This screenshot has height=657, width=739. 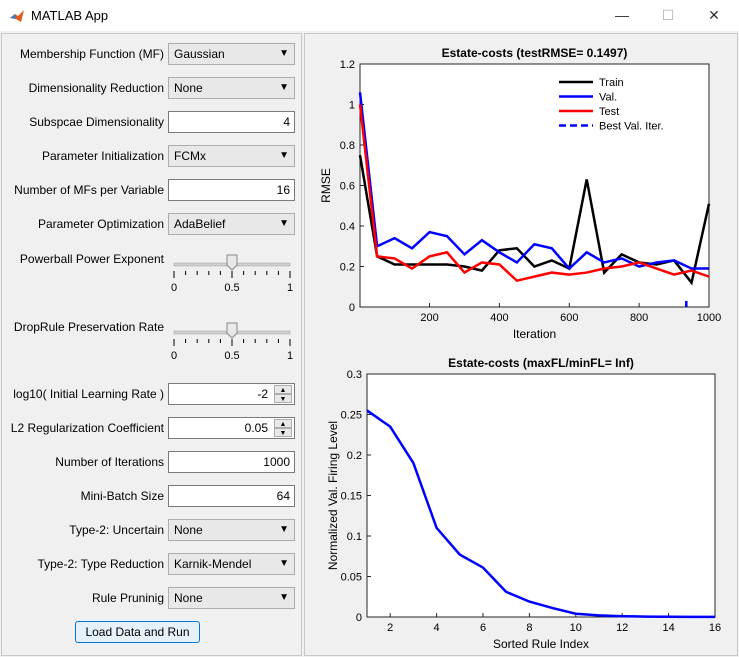 What do you see at coordinates (347, 65) in the screenshot?
I see `y-tick-label: 1.2` at bounding box center [347, 65].